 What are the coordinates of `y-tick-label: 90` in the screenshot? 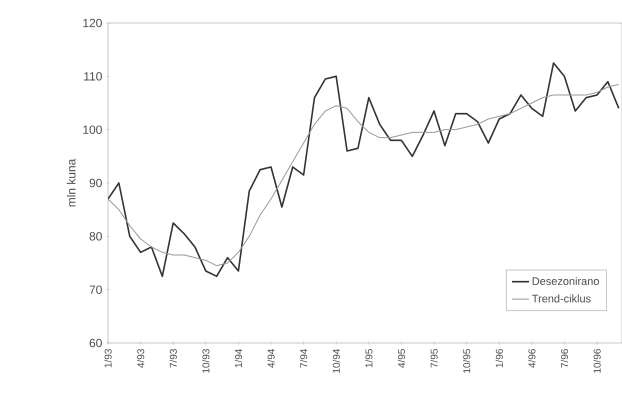 It's located at (96, 183).